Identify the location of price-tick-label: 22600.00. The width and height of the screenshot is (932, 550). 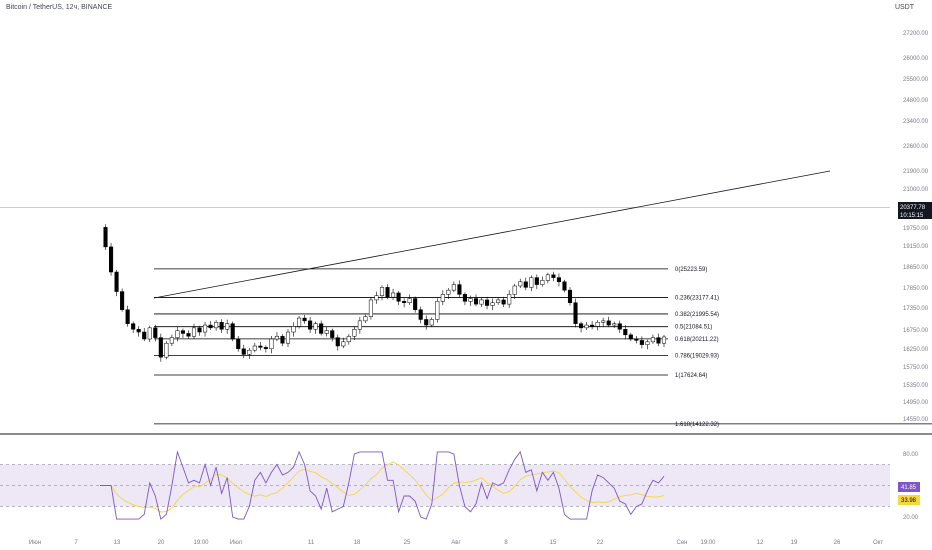
(916, 147).